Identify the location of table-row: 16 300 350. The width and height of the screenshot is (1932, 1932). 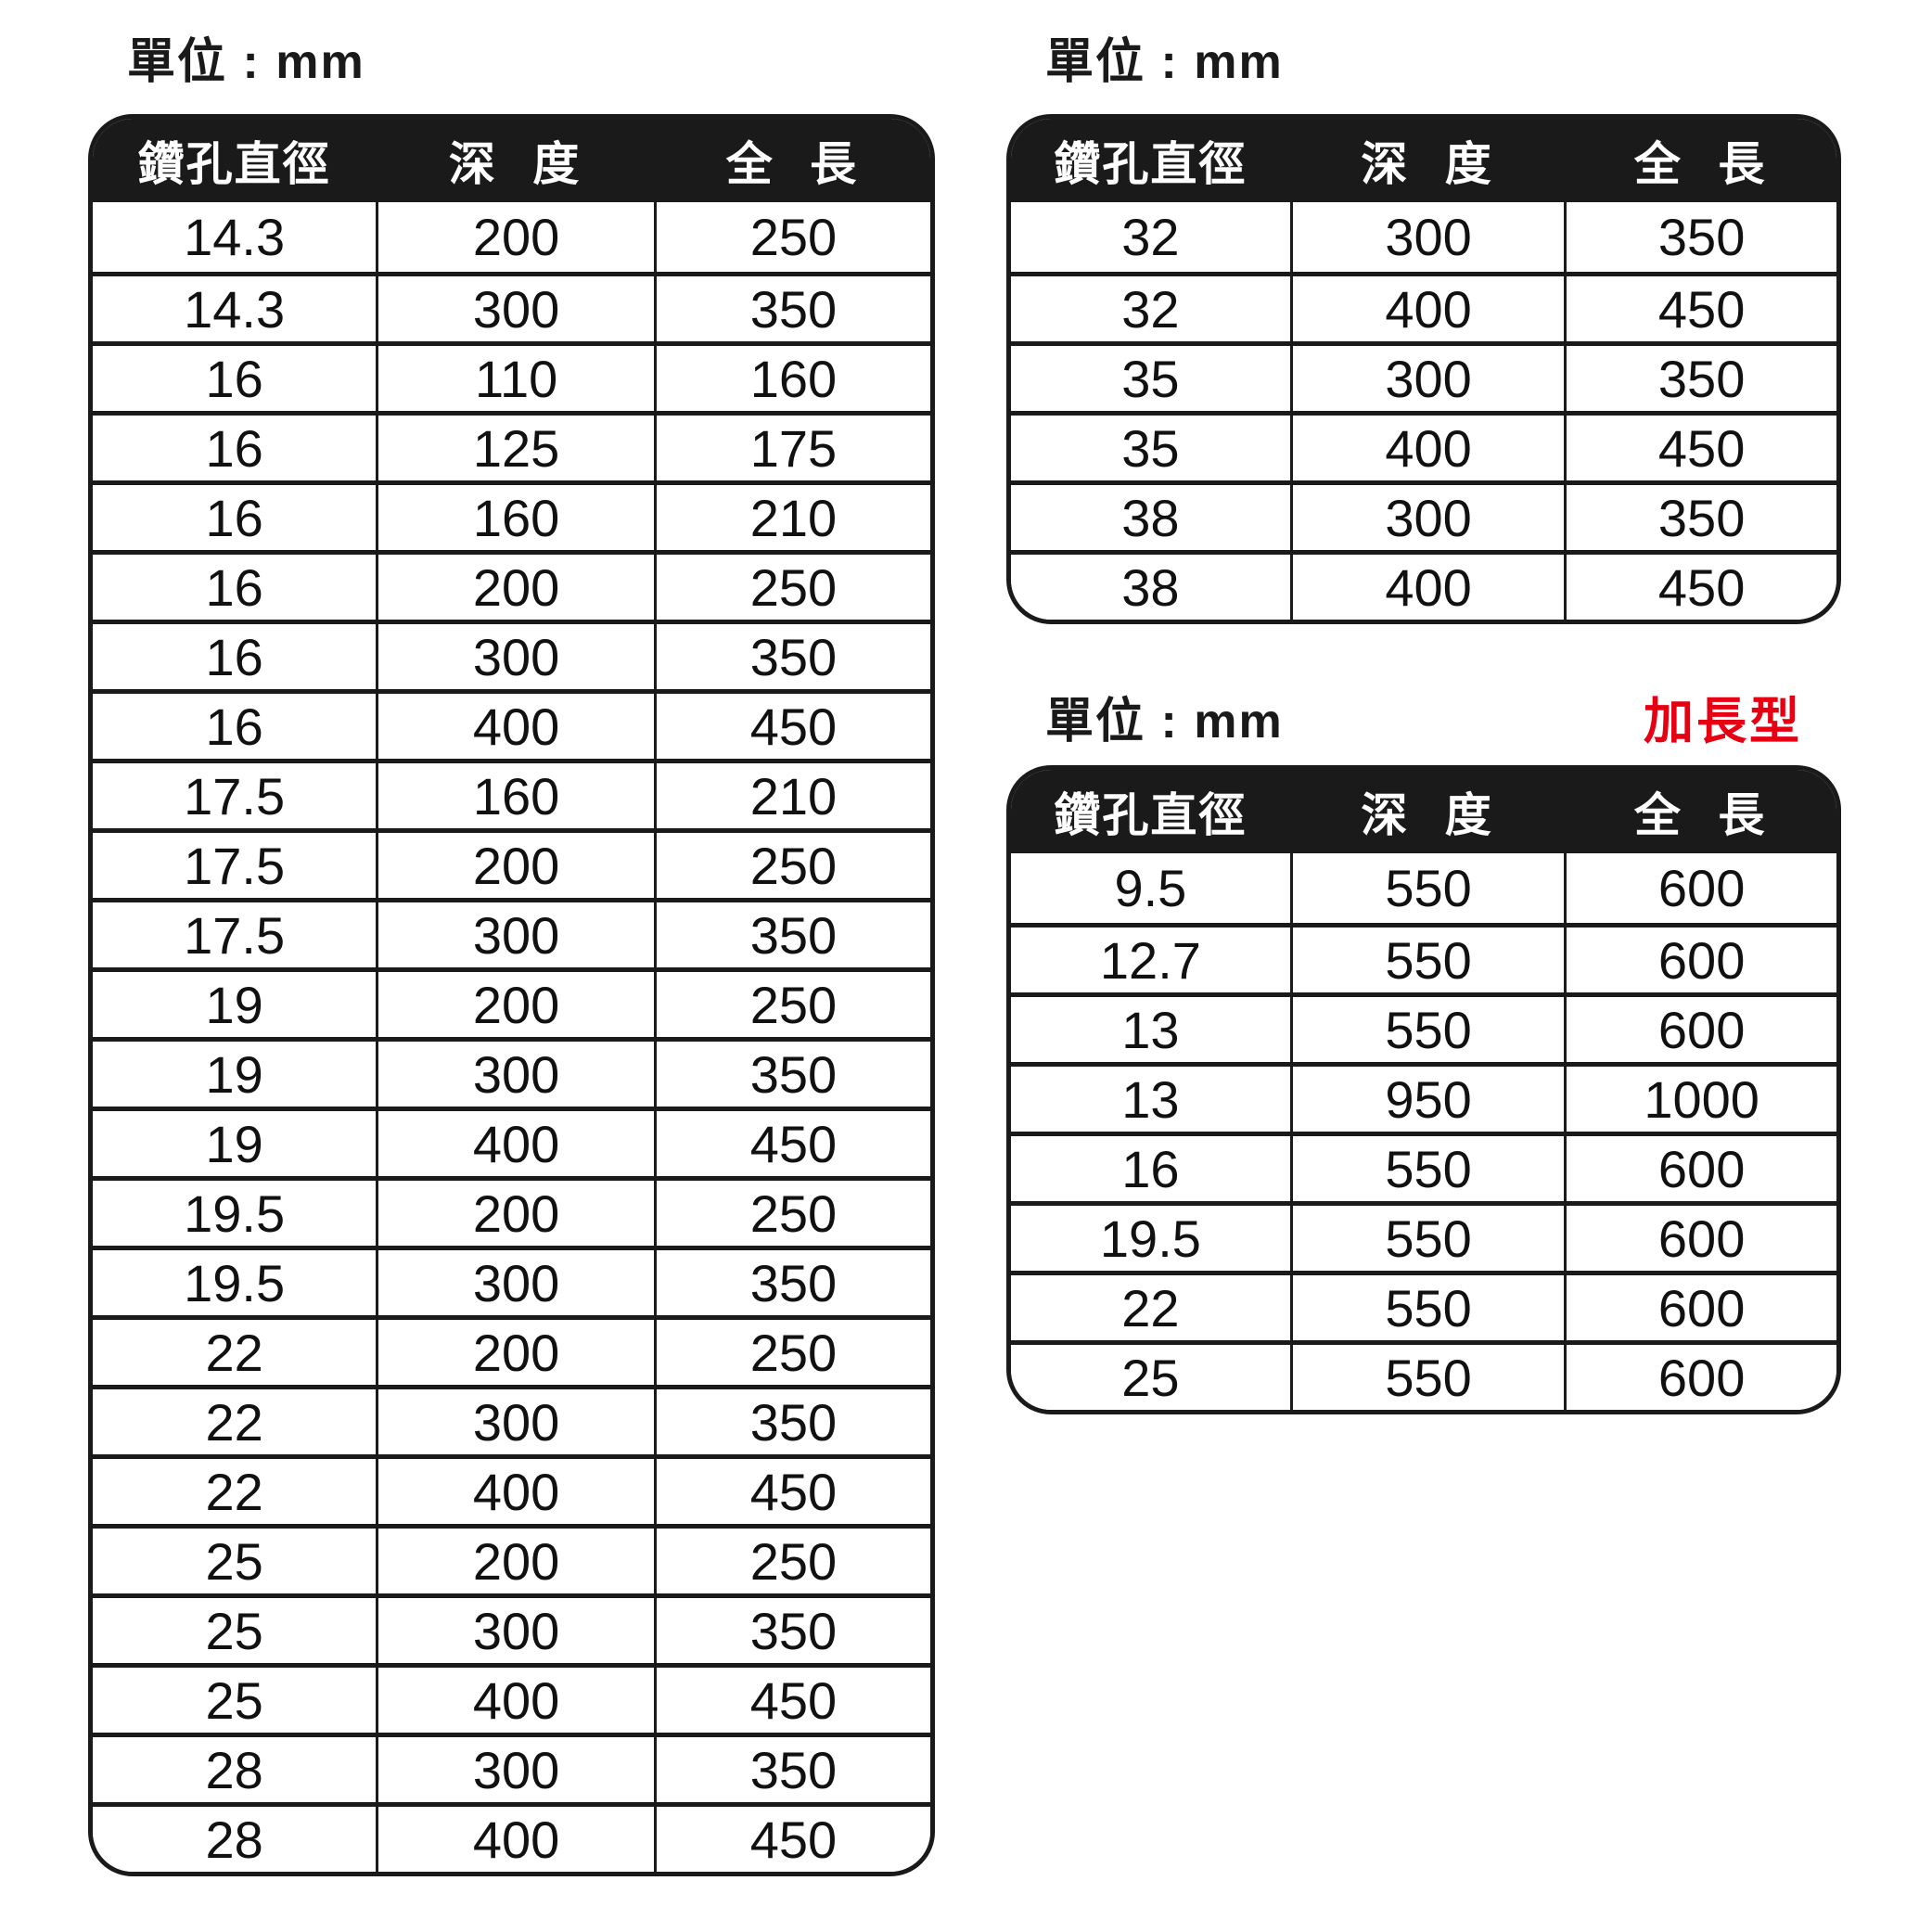
(511, 654).